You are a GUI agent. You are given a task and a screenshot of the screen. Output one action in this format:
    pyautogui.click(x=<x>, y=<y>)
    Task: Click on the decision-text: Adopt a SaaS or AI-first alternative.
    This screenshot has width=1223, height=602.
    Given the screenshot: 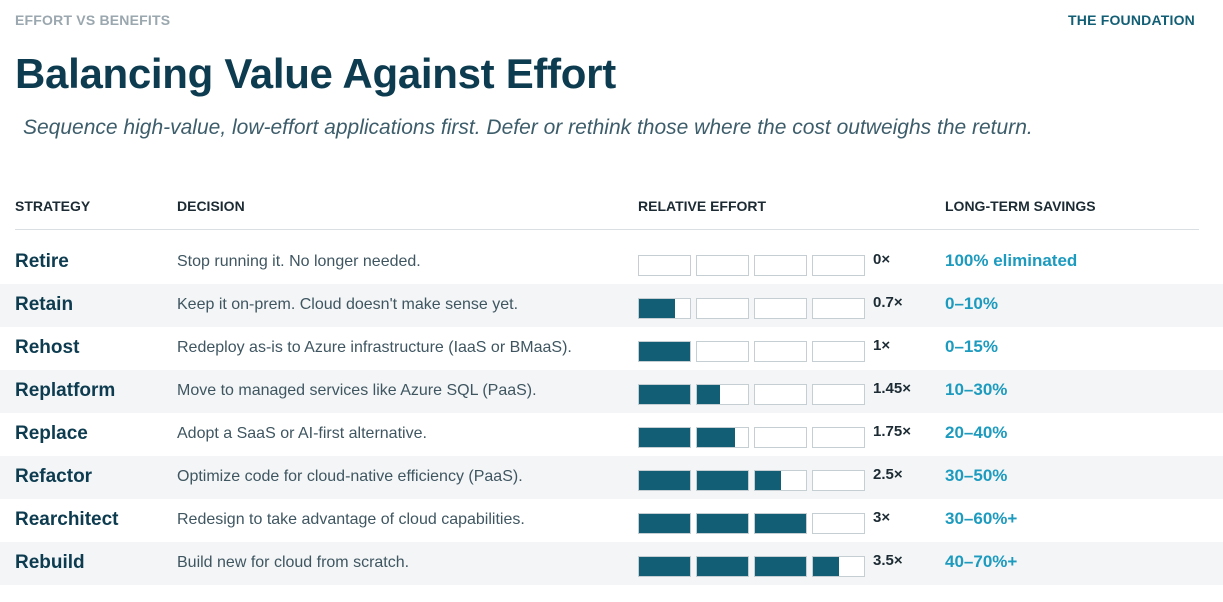 What is the action you would take?
    pyautogui.click(x=302, y=433)
    